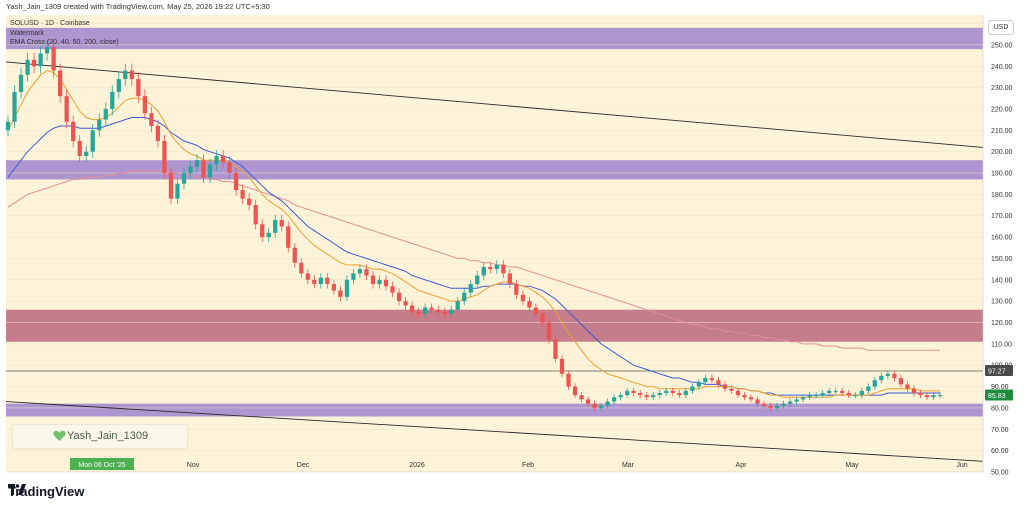 This screenshot has width=1024, height=508. Describe the element at coordinates (27, 33) in the screenshot. I see `legend-watermark: Watermark` at that location.